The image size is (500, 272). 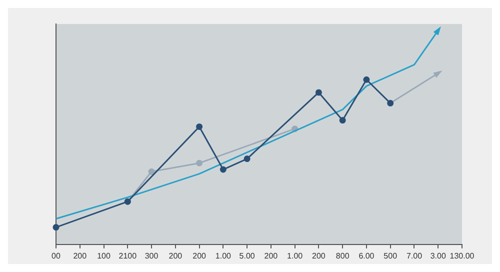 What do you see at coordinates (343, 255) in the screenshot?
I see `x-tick-label: 800` at bounding box center [343, 255].